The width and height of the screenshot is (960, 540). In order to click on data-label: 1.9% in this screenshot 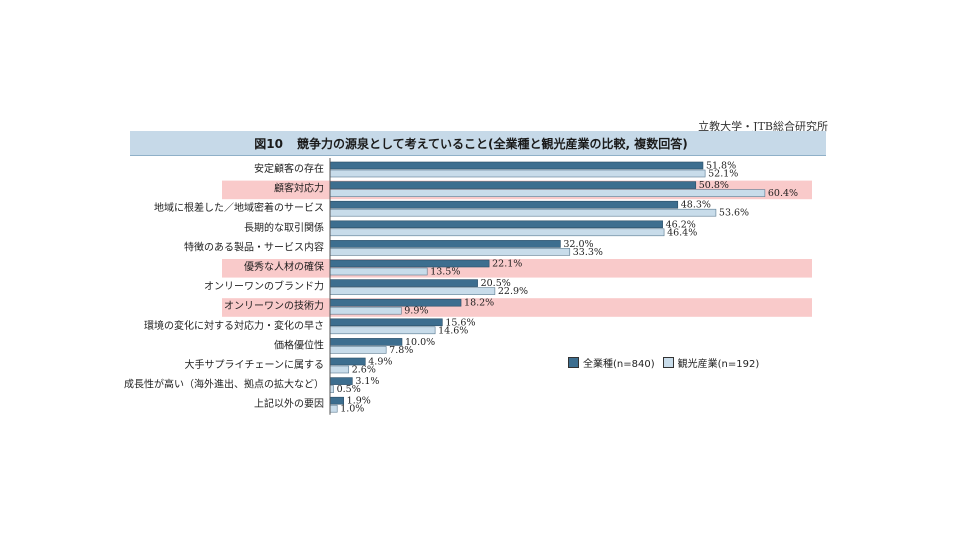, I will do `click(359, 401)`.